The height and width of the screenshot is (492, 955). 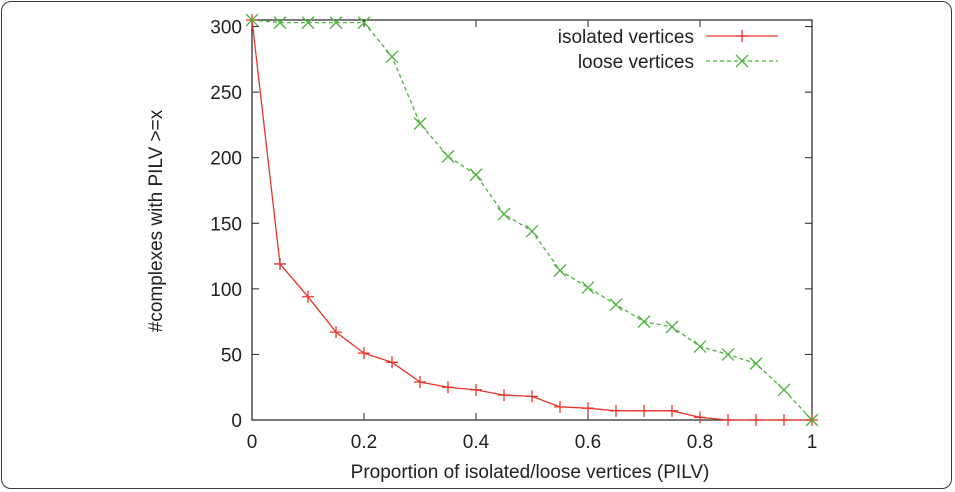 I want to click on y-tick-label: 250, so click(x=226, y=93).